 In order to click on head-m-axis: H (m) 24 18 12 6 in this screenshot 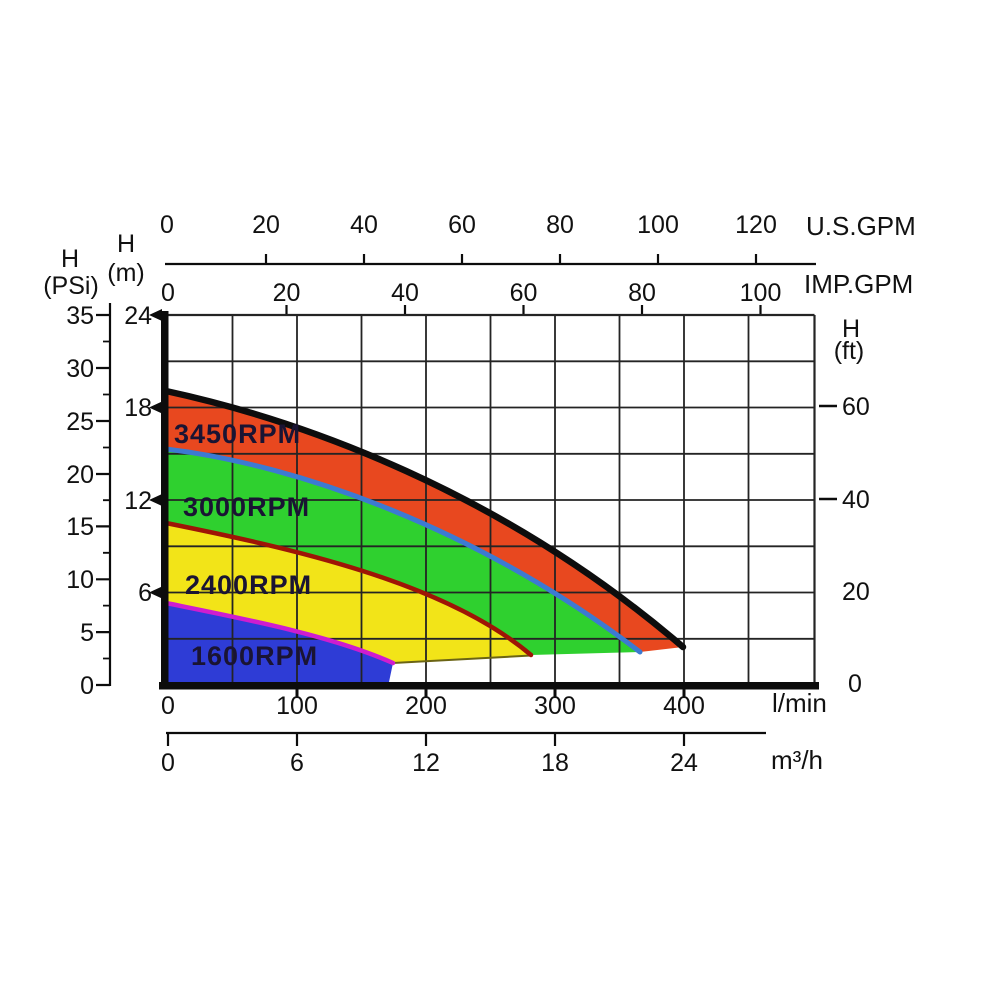, I will do `click(129, 418)`.